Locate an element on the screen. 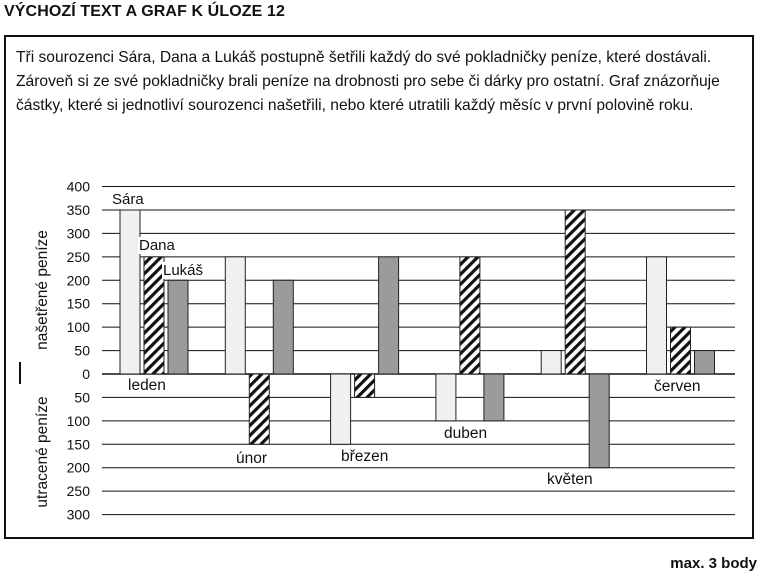  category-label: červen is located at coordinates (677, 386).